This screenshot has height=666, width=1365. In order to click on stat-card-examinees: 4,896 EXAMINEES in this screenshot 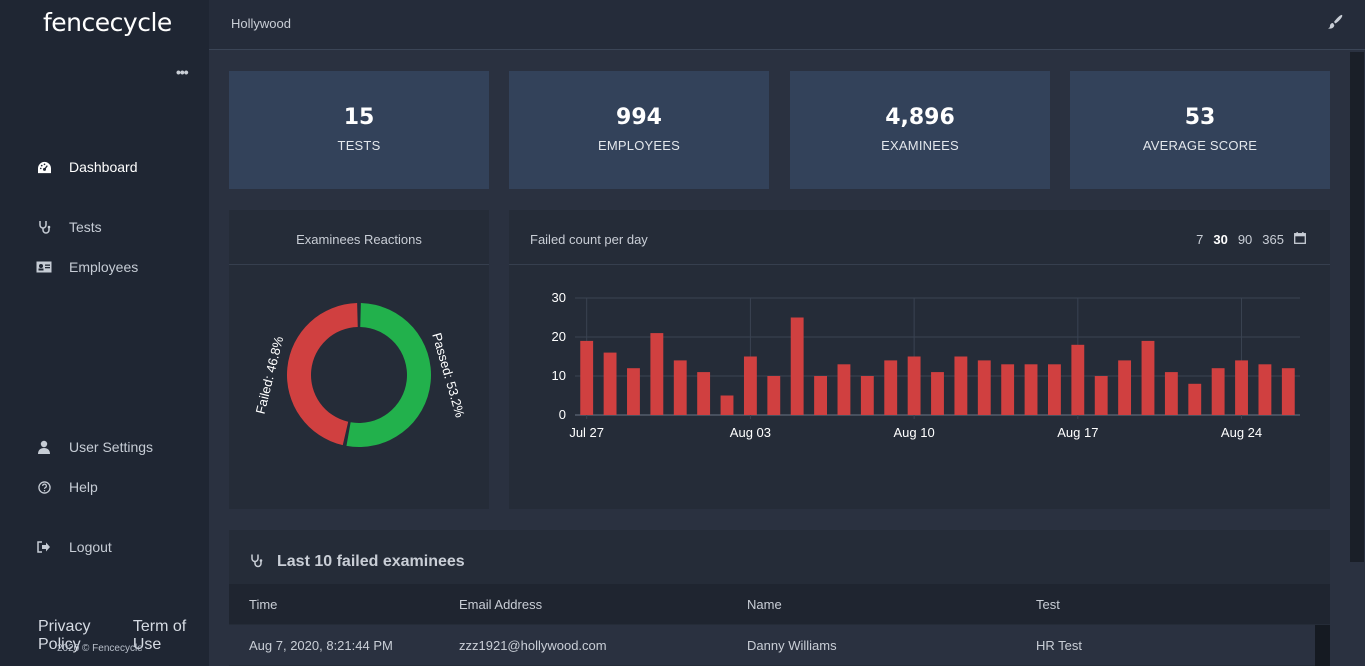, I will do `click(920, 130)`.